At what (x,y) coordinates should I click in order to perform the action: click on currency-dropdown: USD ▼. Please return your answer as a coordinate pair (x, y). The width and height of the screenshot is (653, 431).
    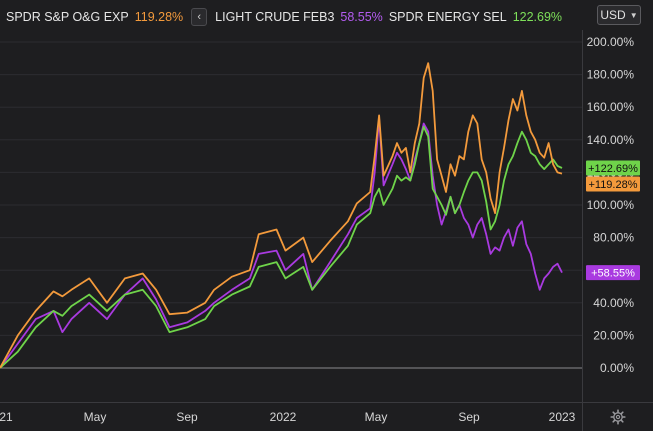
    Looking at the image, I should click on (619, 15).